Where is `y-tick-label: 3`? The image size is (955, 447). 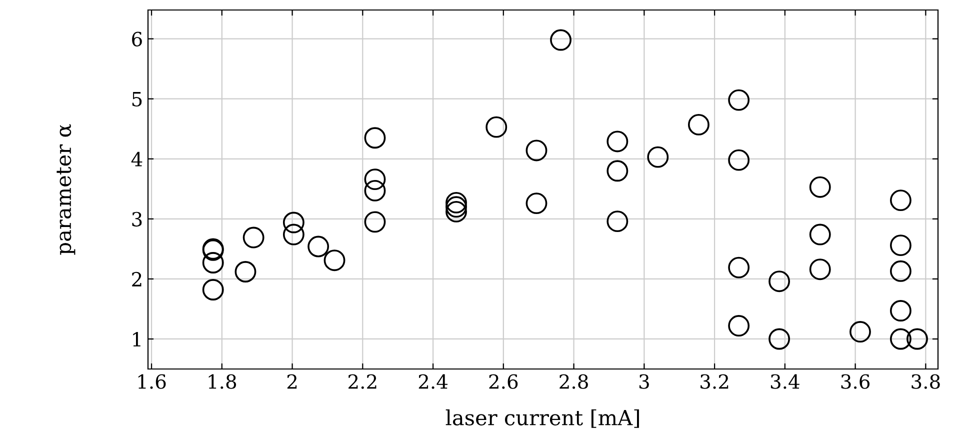 y-tick-label: 3 is located at coordinates (137, 219).